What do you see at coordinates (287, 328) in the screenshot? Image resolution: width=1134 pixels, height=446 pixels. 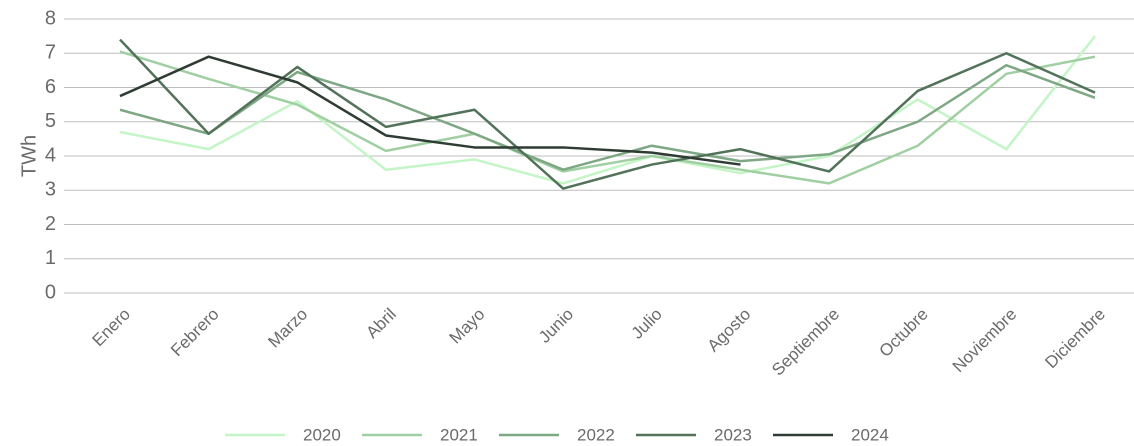 I see `x-tick-label: Marzo` at bounding box center [287, 328].